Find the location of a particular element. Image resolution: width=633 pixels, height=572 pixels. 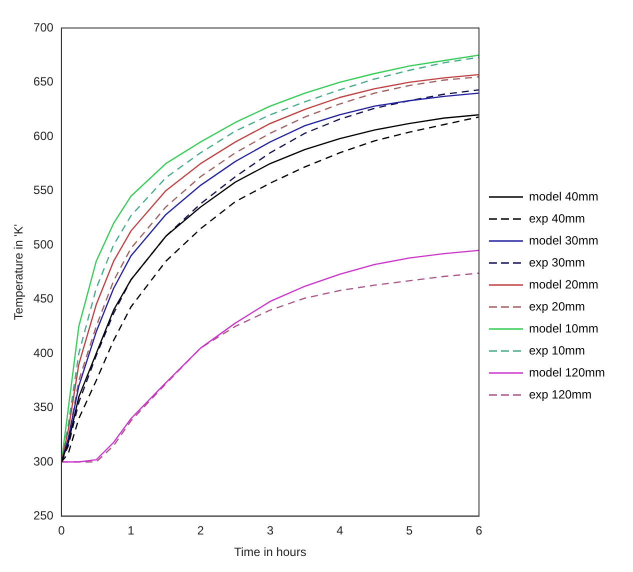

legend-label: exp 10mm is located at coordinates (556, 350).